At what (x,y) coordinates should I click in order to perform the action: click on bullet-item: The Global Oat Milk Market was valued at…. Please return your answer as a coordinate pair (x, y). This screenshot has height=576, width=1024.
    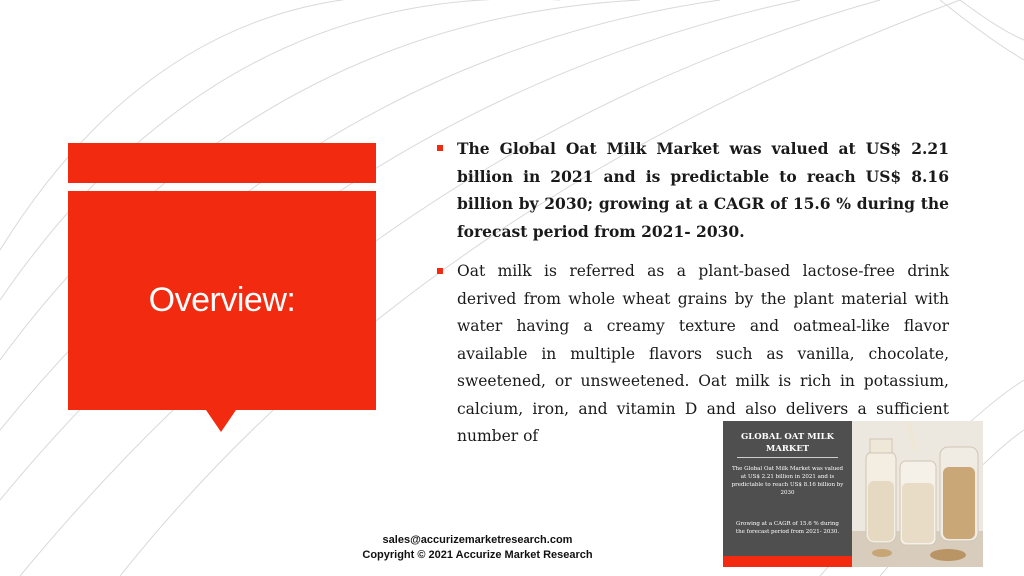
    Looking at the image, I should click on (693, 190).